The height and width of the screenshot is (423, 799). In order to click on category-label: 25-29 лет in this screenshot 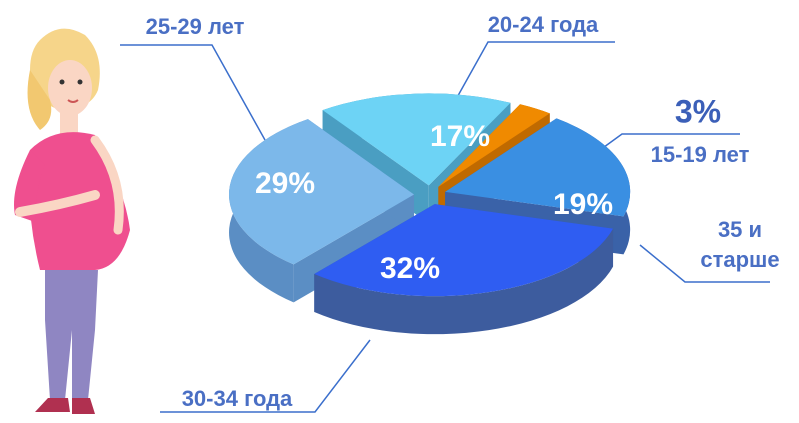, I will do `click(195, 26)`.